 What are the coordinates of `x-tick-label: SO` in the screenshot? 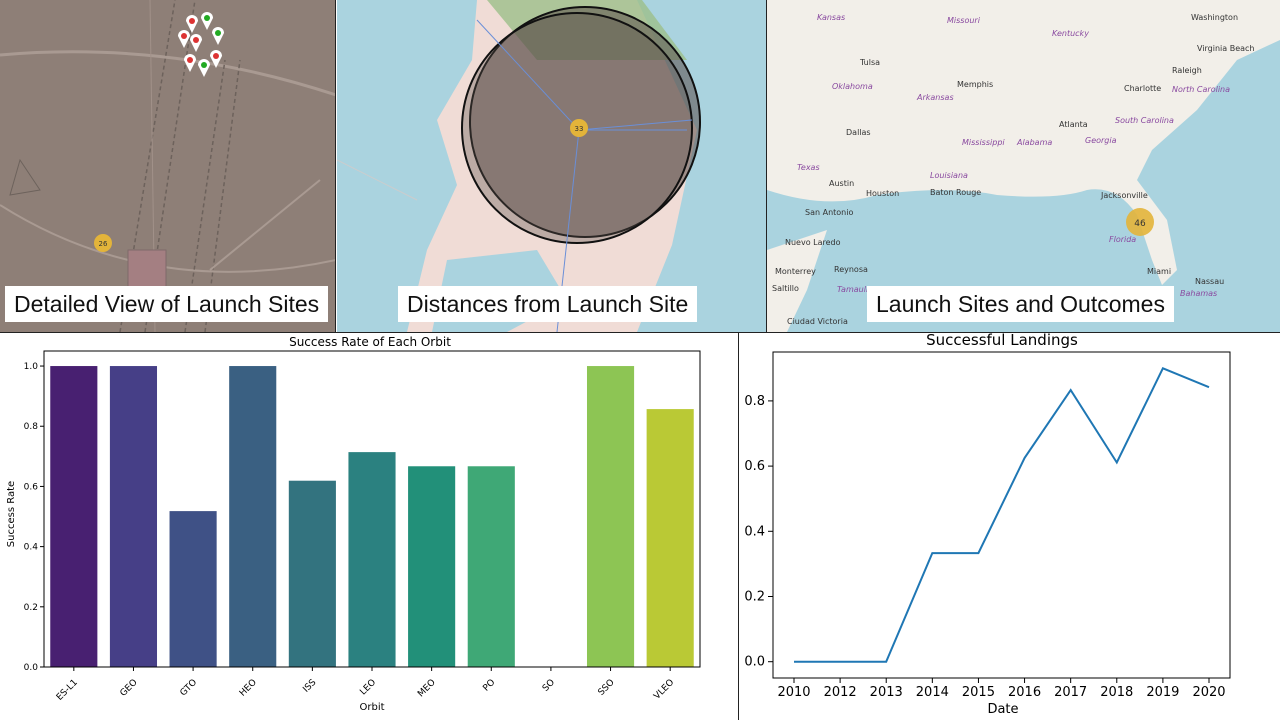 It's located at (549, 686).